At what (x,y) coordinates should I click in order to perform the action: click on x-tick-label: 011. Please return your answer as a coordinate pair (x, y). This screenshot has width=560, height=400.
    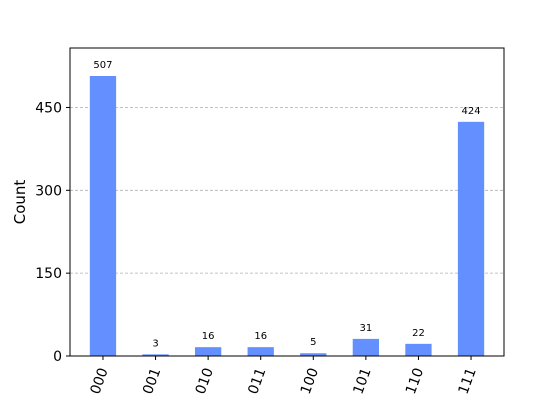
    Looking at the image, I should click on (257, 381).